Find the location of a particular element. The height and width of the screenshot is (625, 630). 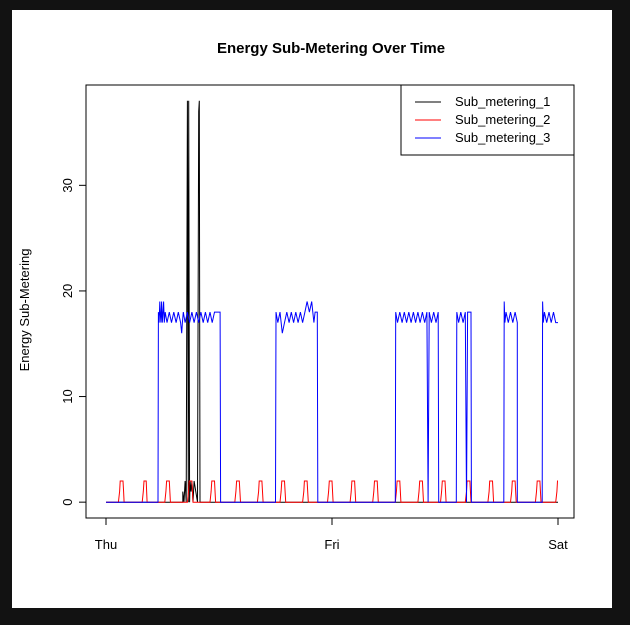

x-tick-label-0: Thu is located at coordinates (106, 544).